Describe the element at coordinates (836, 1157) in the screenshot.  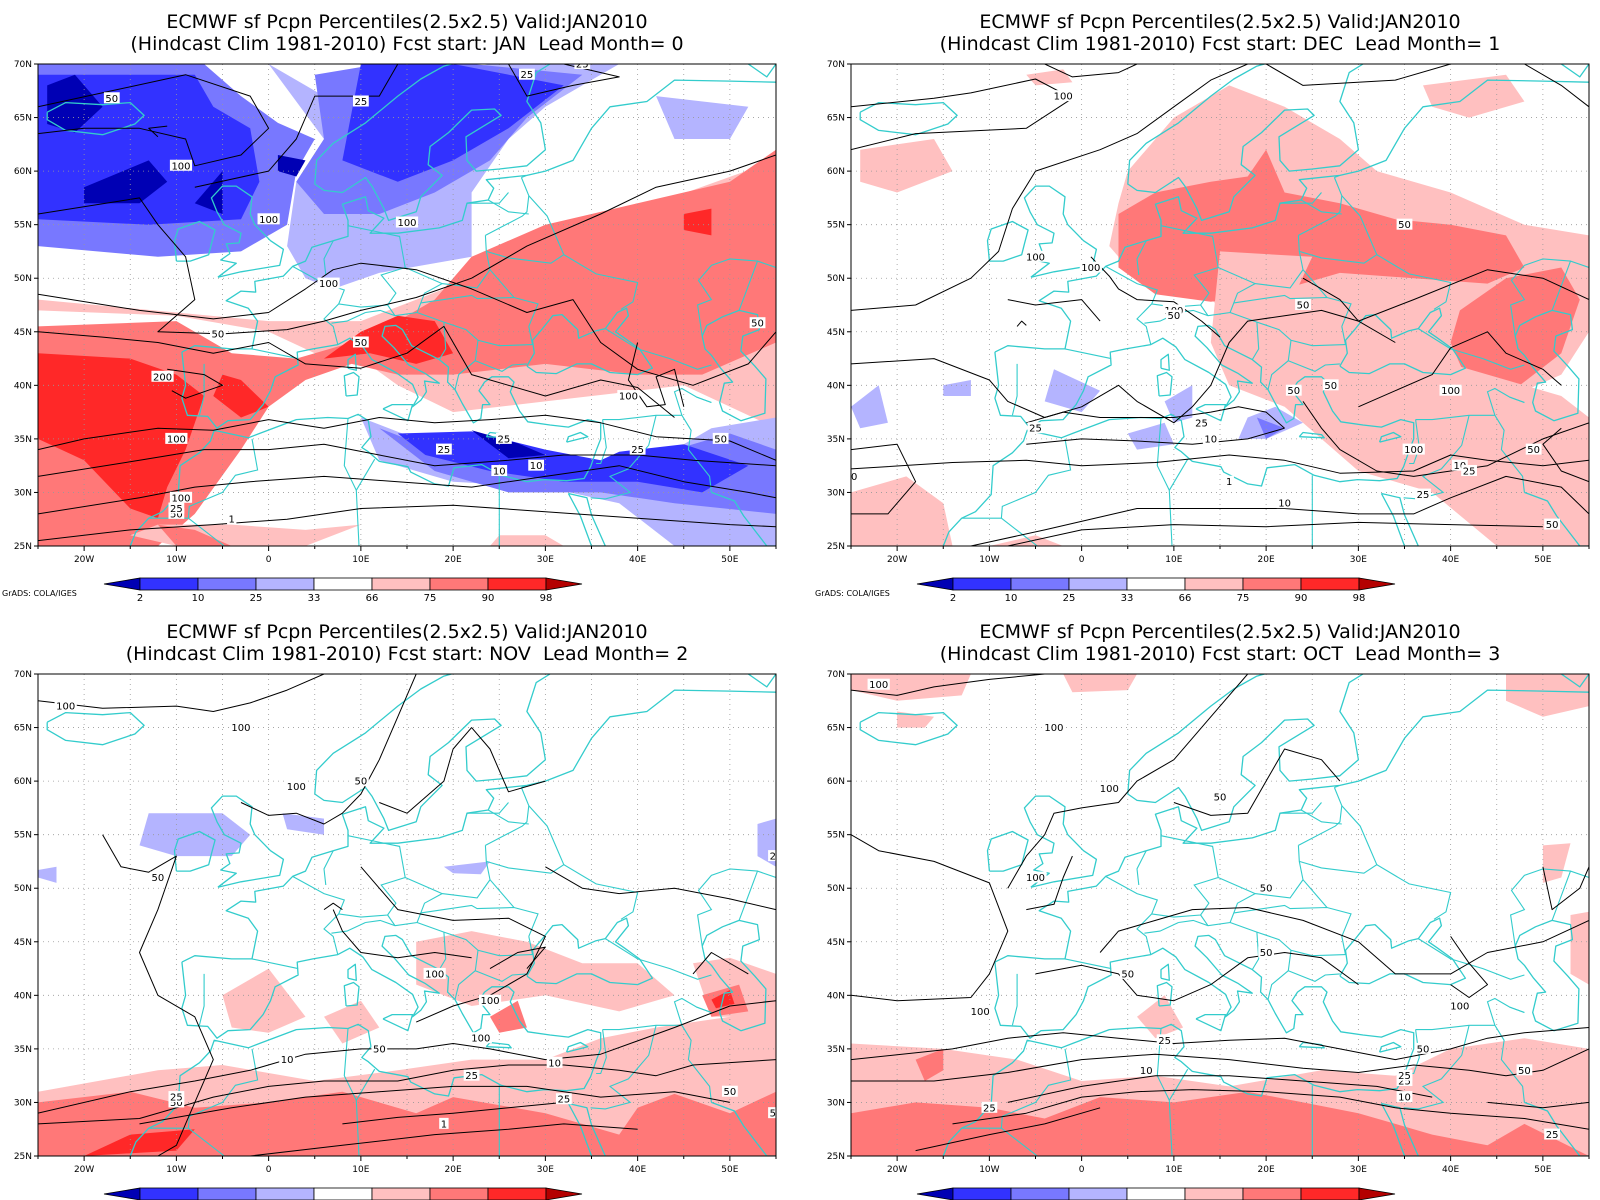
I see `latitude-label: 25N` at that location.